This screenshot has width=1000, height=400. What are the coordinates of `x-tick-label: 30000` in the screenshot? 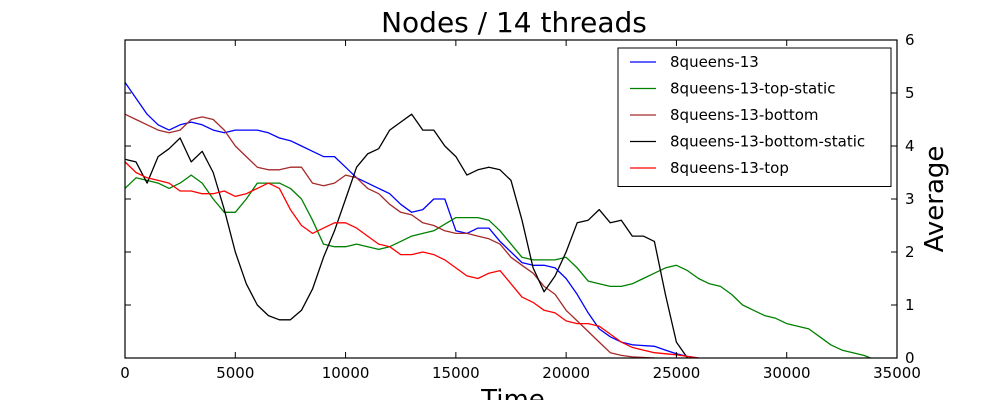 It's located at (787, 373).